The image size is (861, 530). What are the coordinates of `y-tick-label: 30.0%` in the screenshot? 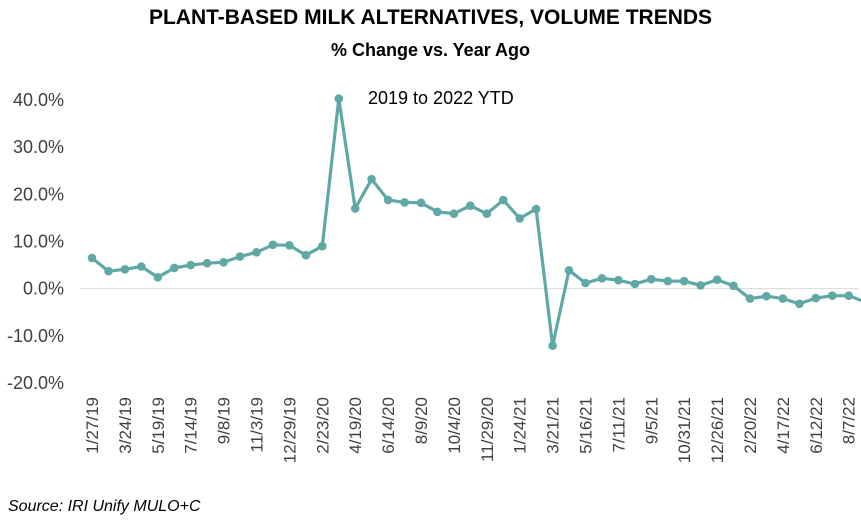 It's located at (38, 147).